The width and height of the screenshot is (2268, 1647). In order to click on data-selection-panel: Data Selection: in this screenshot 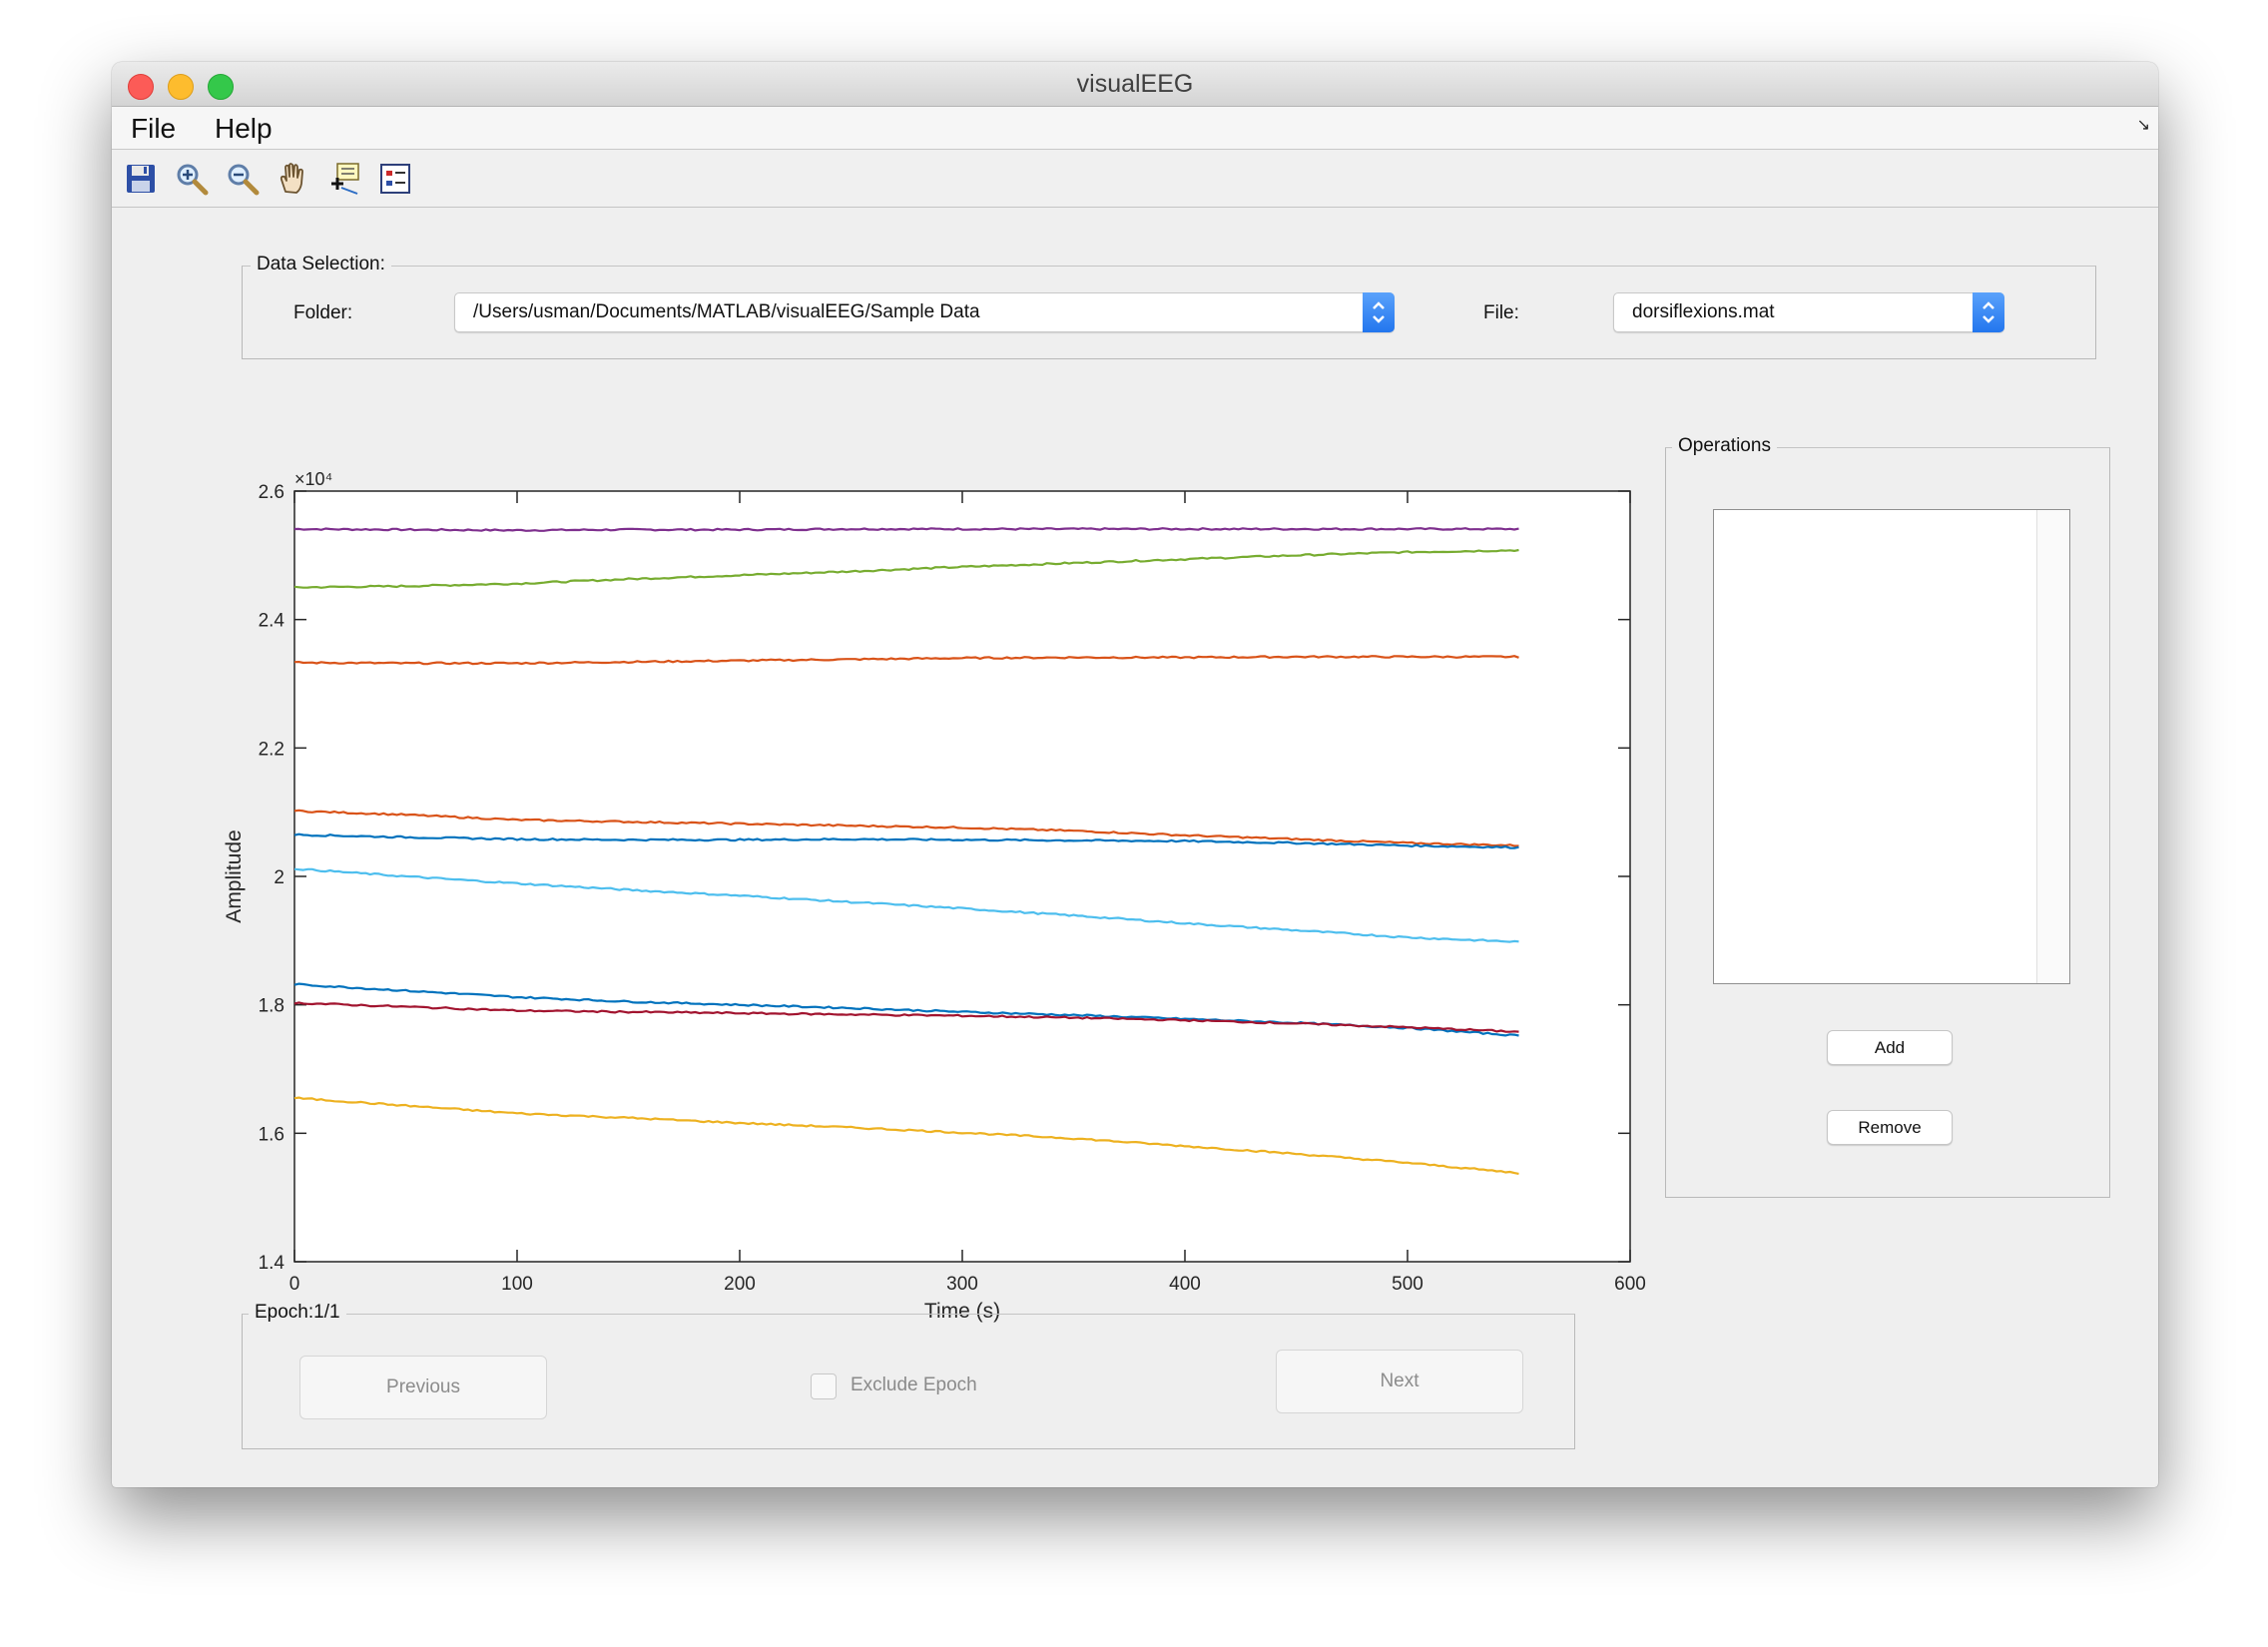, I will do `click(1169, 306)`.